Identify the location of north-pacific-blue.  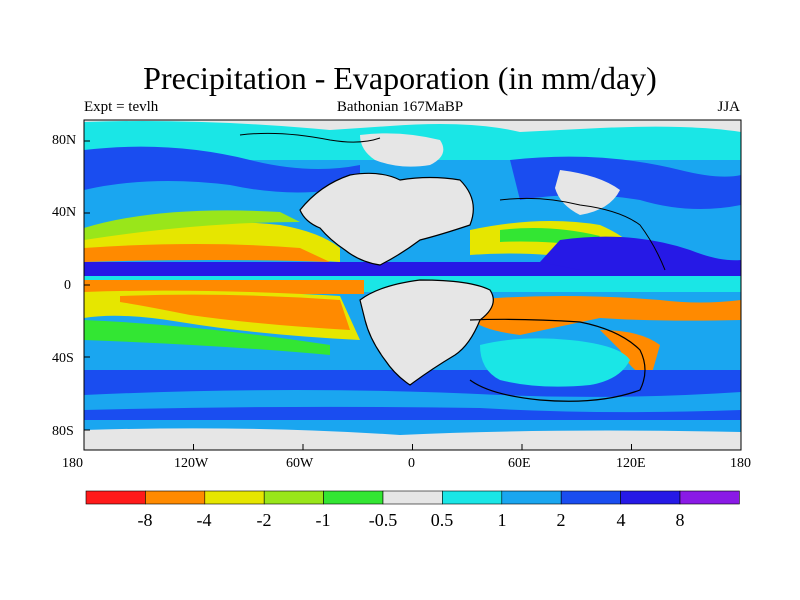
(222, 169).